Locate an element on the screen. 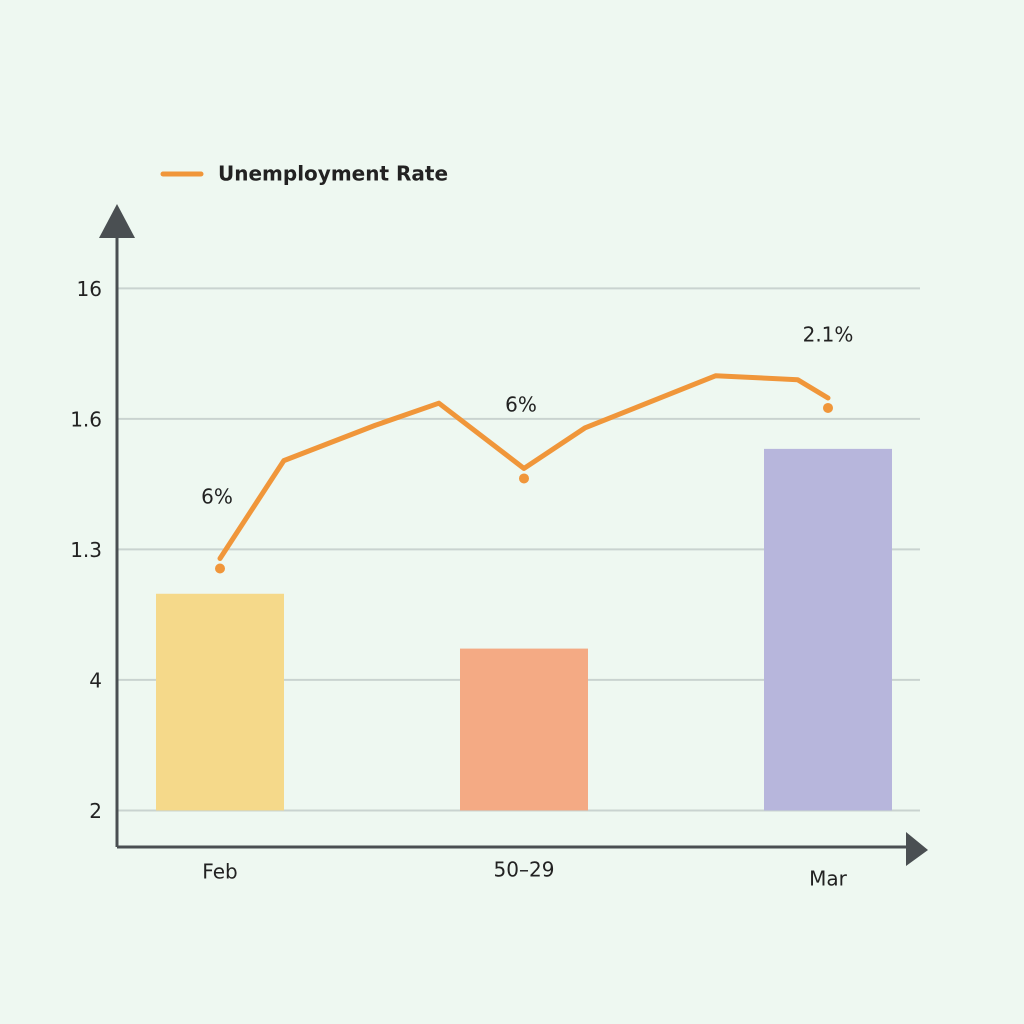 The height and width of the screenshot is (1024, 1024). x-tick-label: Mar is located at coordinates (828, 879).